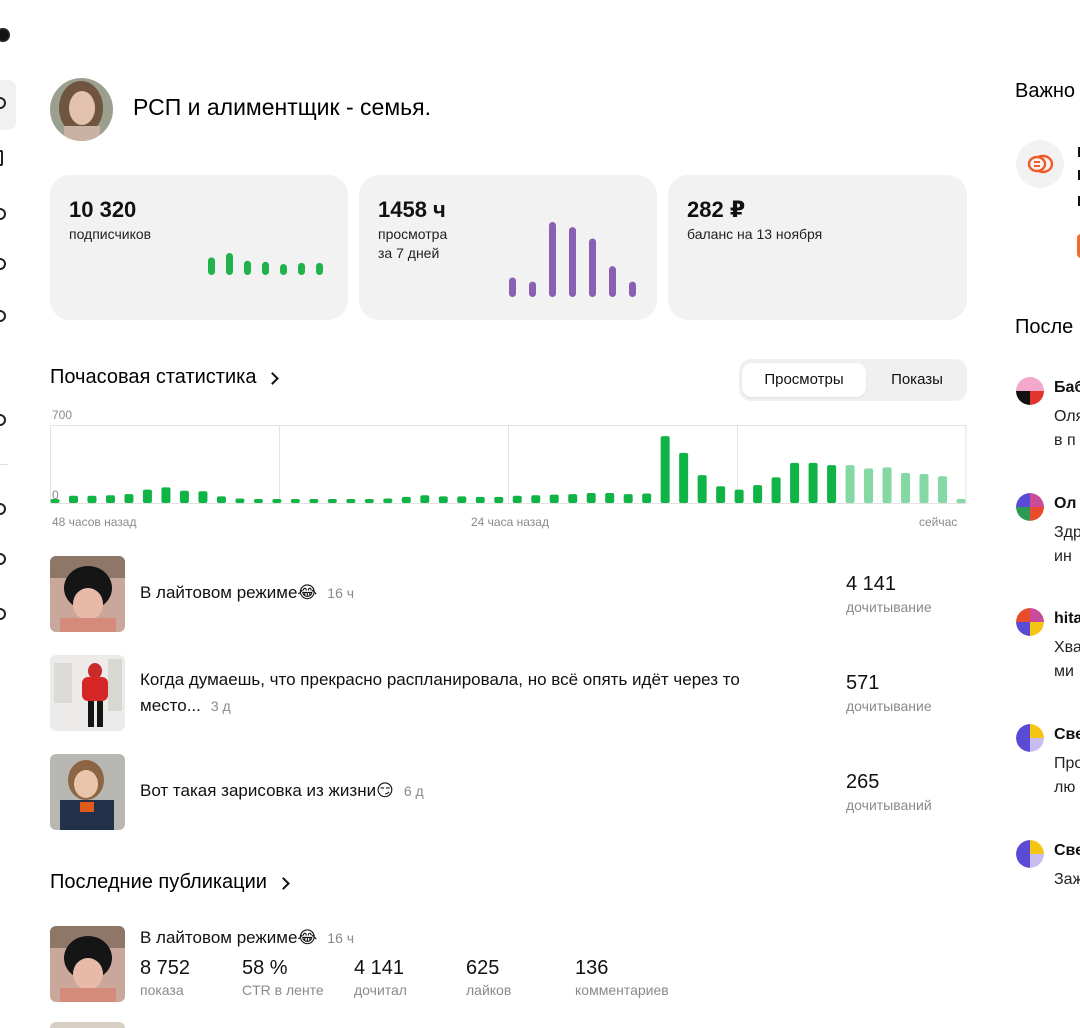 The height and width of the screenshot is (1028, 1080). Describe the element at coordinates (94, 522) in the screenshot. I see `x-axis-start: 48 часов назад` at that location.